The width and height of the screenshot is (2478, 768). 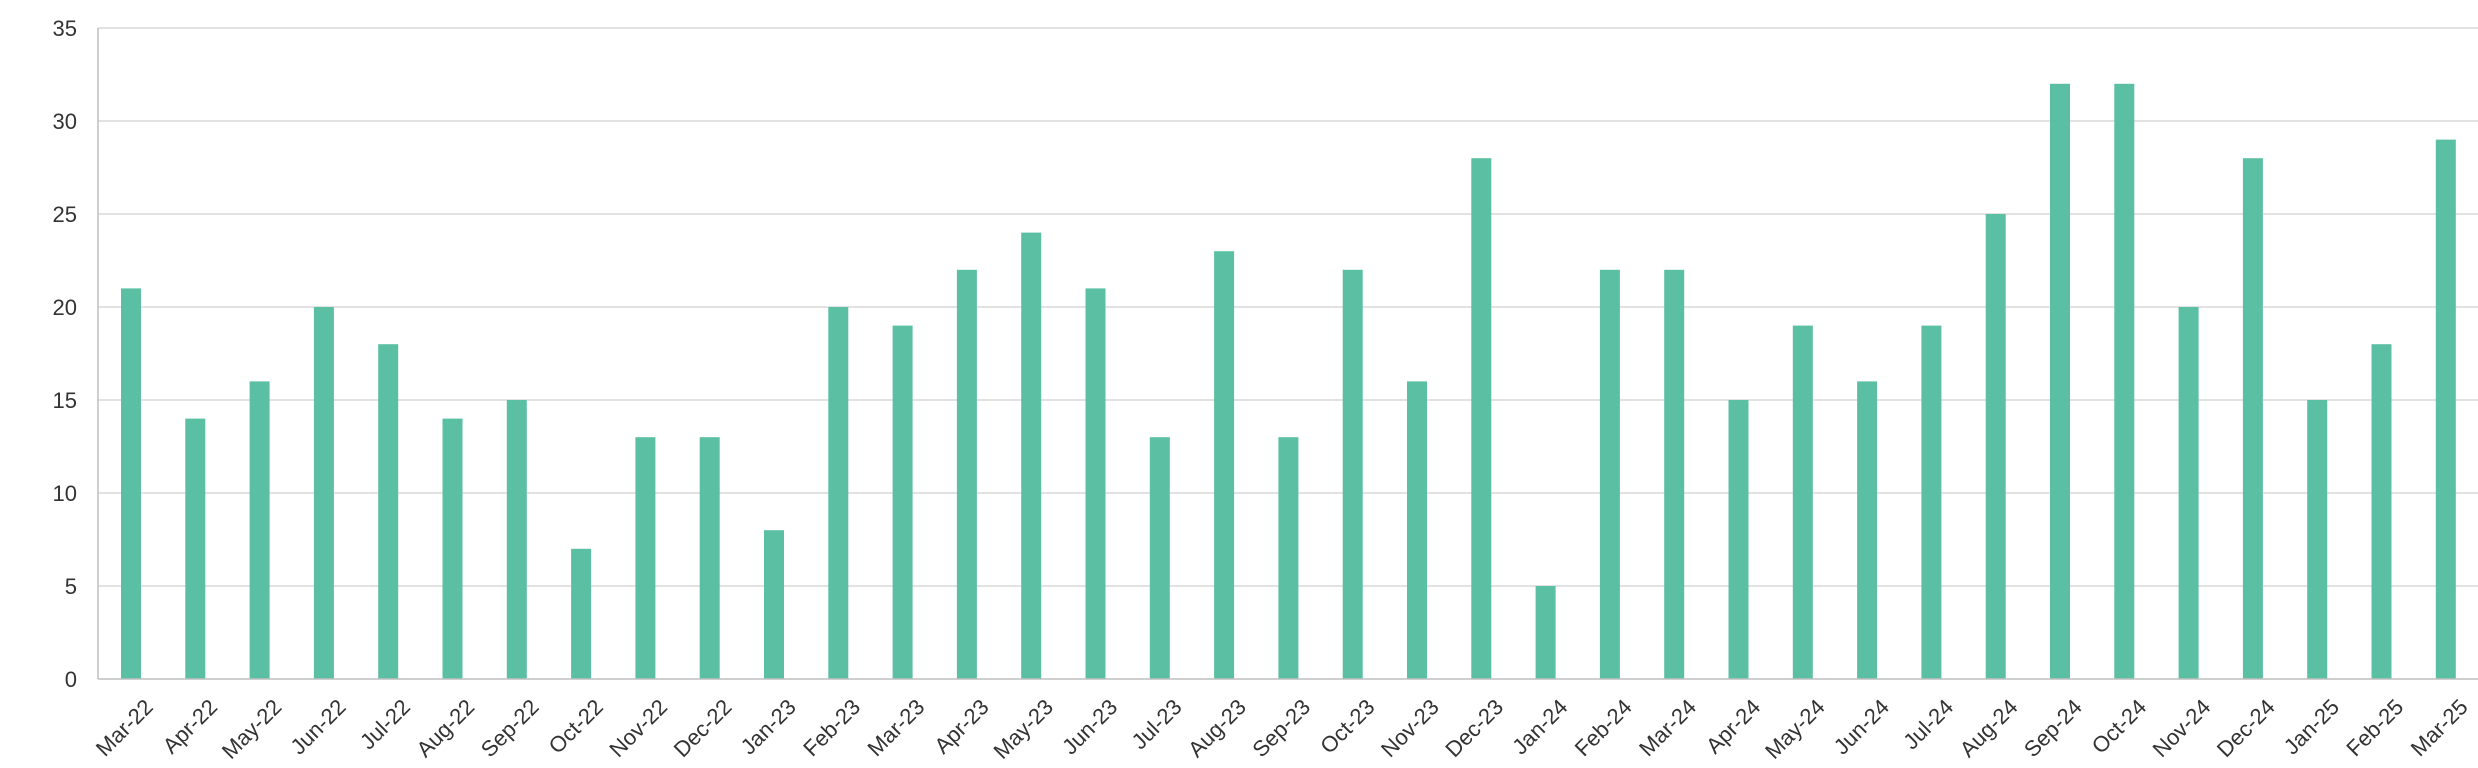 I want to click on x-tick-label: Jun-23, so click(x=1089, y=726).